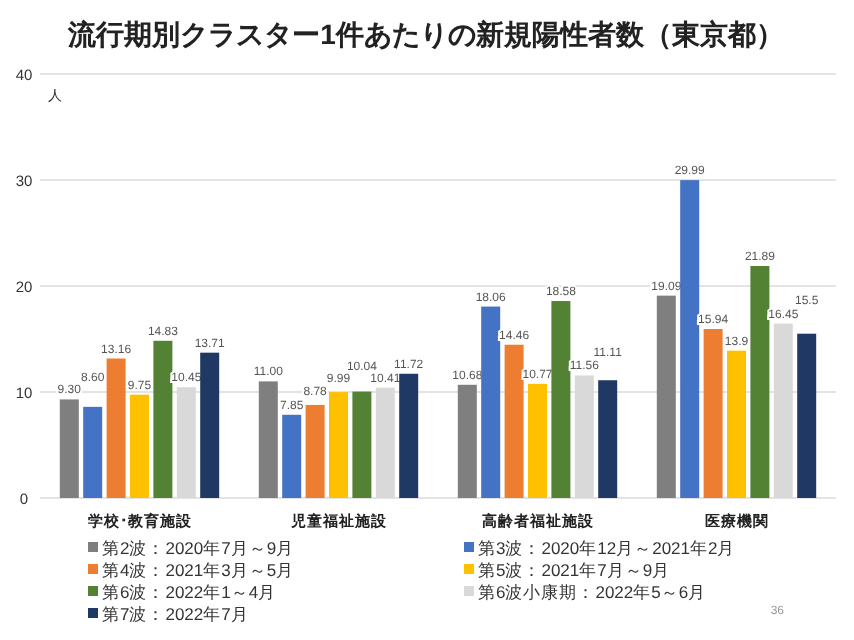 Image resolution: width=854 pixels, height=640 pixels. Describe the element at coordinates (425, 34) in the screenshot. I see `chart-title: 流行期別クラスター1件あたりの新規陽性者数（東京都）` at that location.